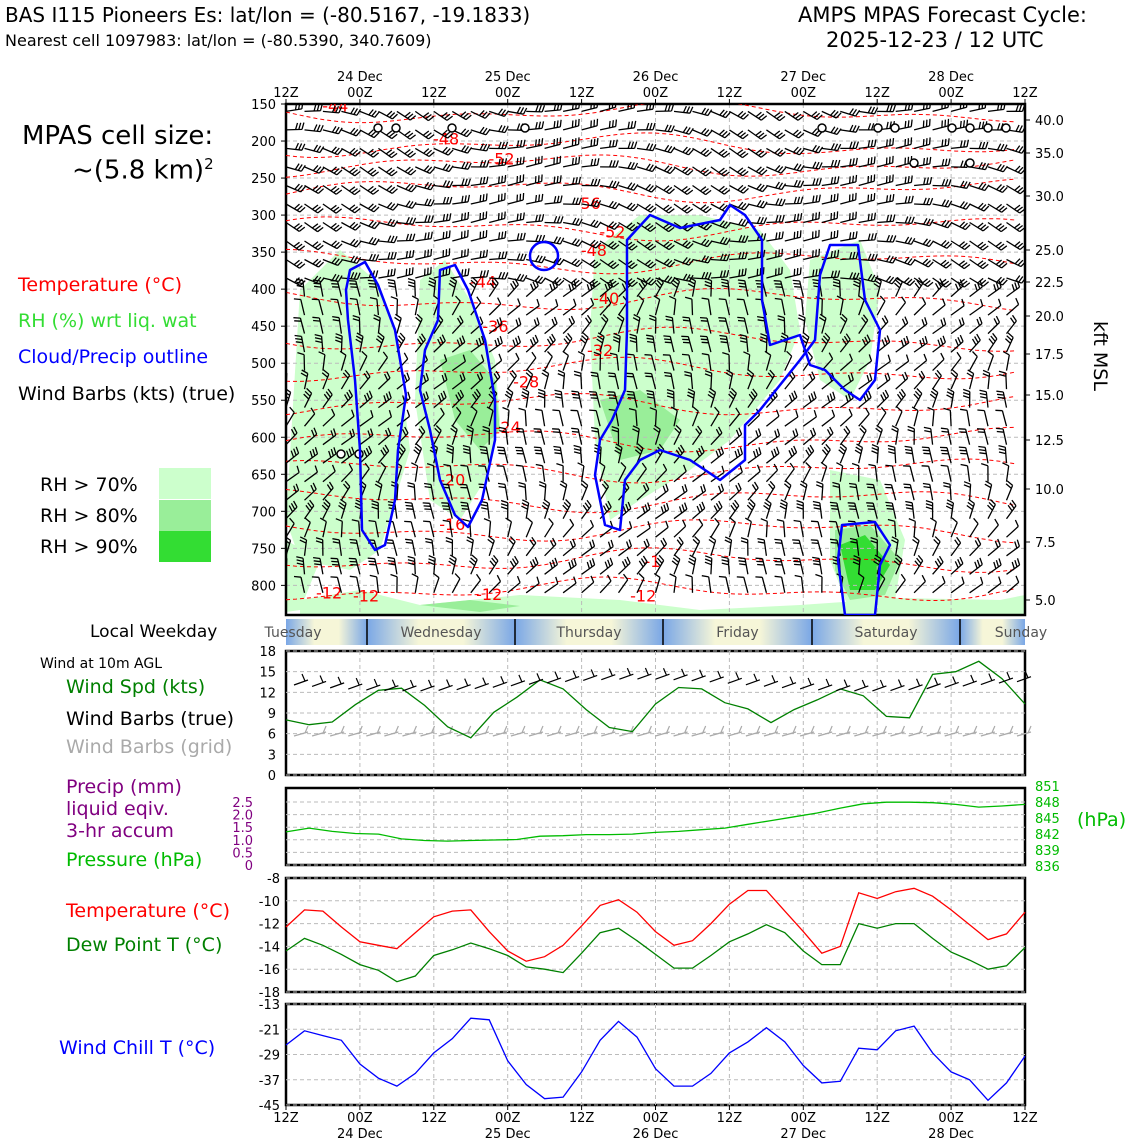 This screenshot has height=1140, width=1140. I want to click on temp-tick-label: -16, so click(269, 970).